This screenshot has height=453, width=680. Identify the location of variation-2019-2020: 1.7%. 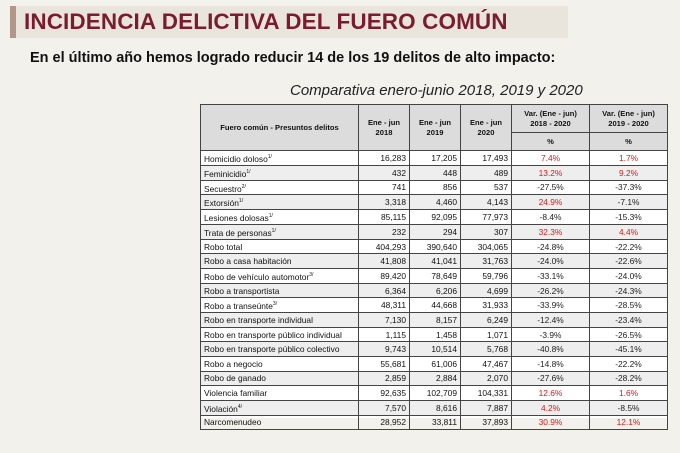
(628, 158).